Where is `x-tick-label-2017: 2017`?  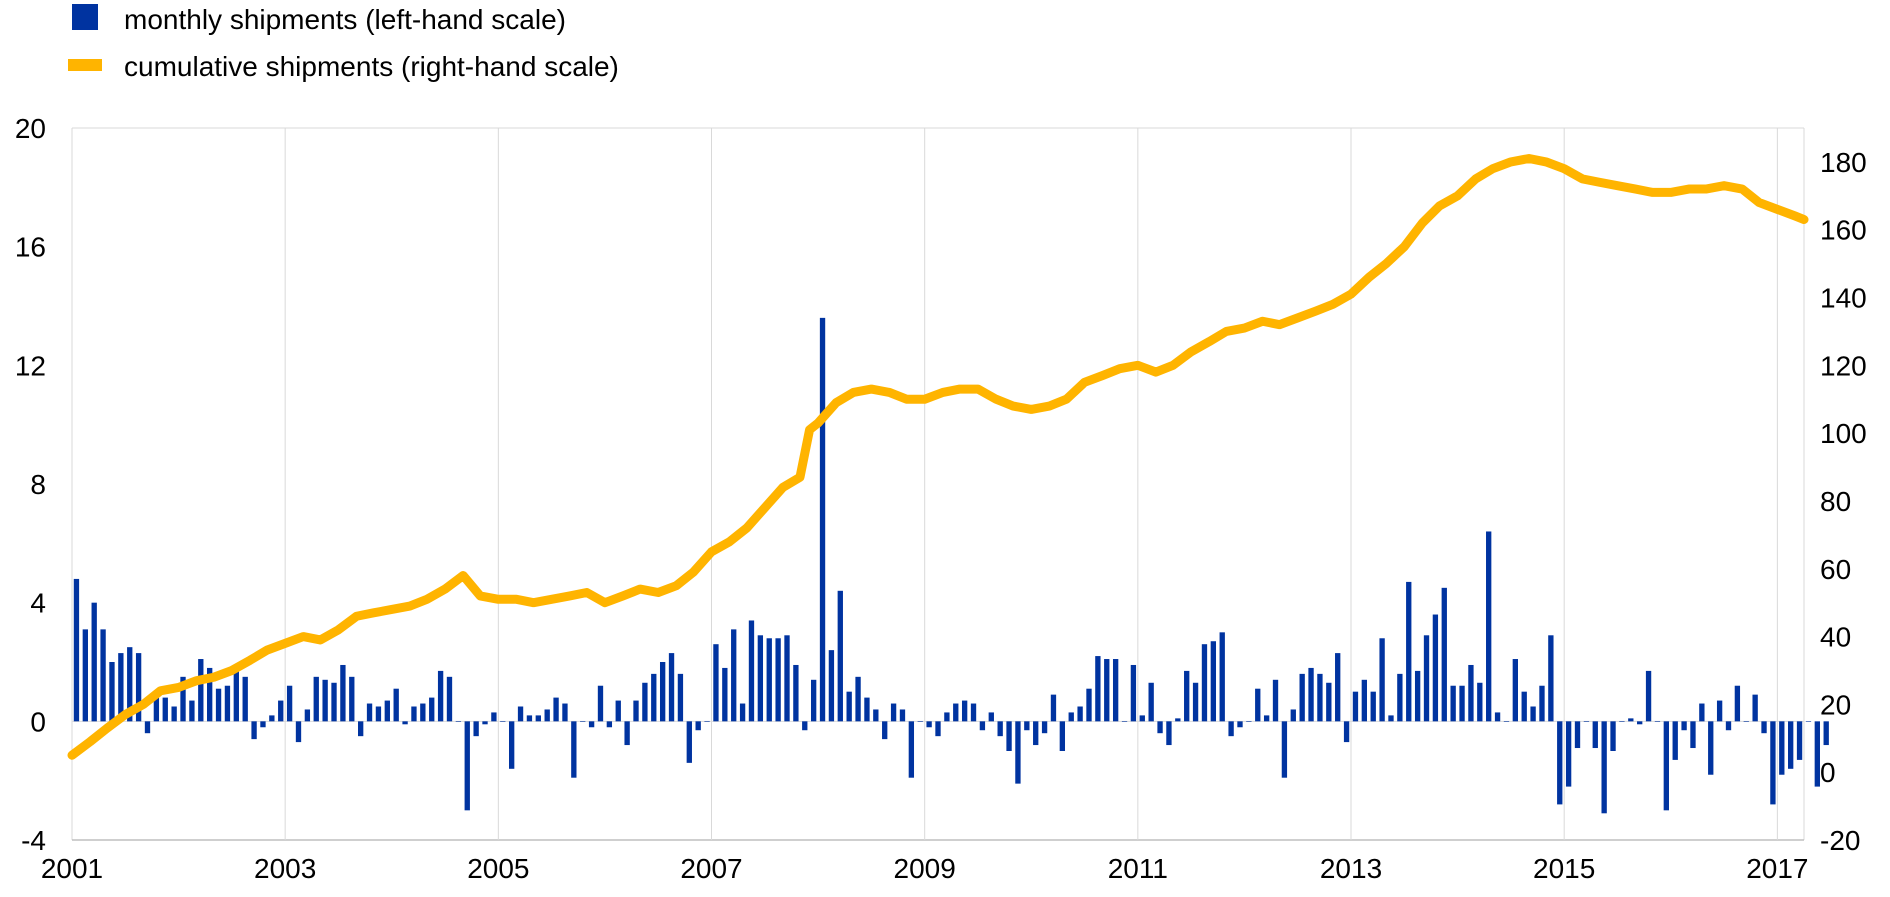
x-tick-label-2017: 2017 is located at coordinates (1777, 868).